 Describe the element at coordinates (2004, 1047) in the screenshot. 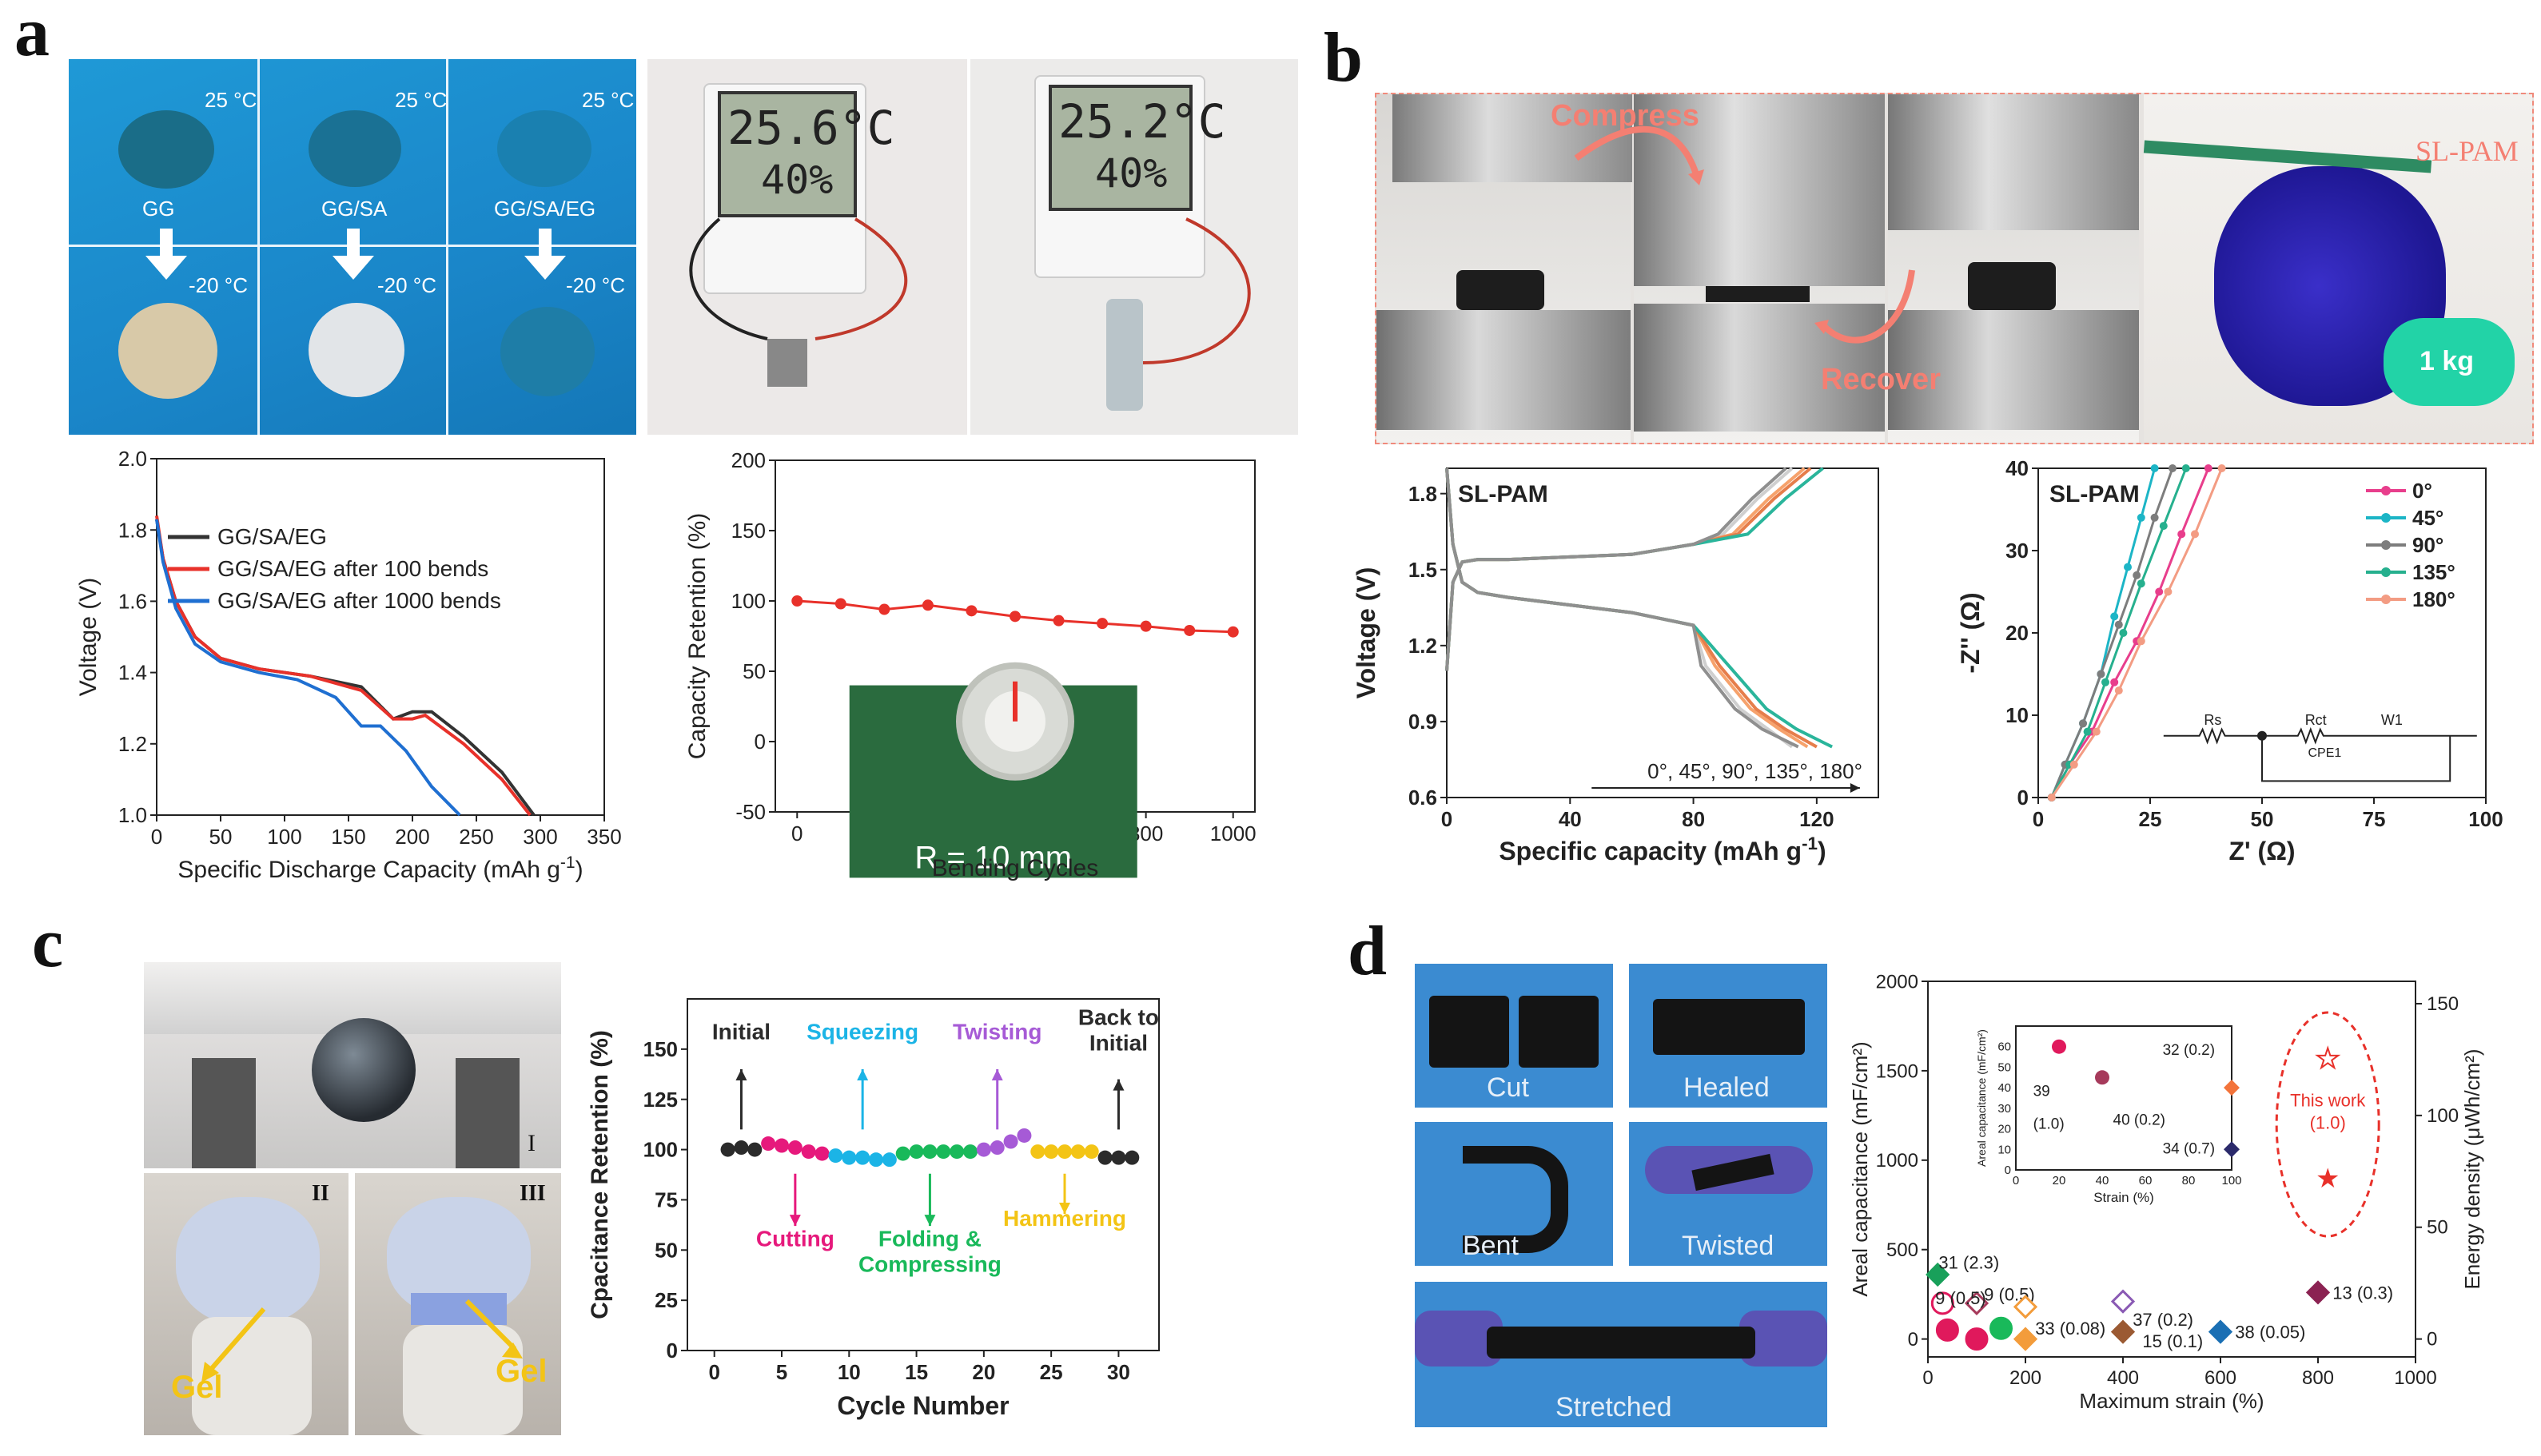

I see `inset-tick-label: 60` at that location.